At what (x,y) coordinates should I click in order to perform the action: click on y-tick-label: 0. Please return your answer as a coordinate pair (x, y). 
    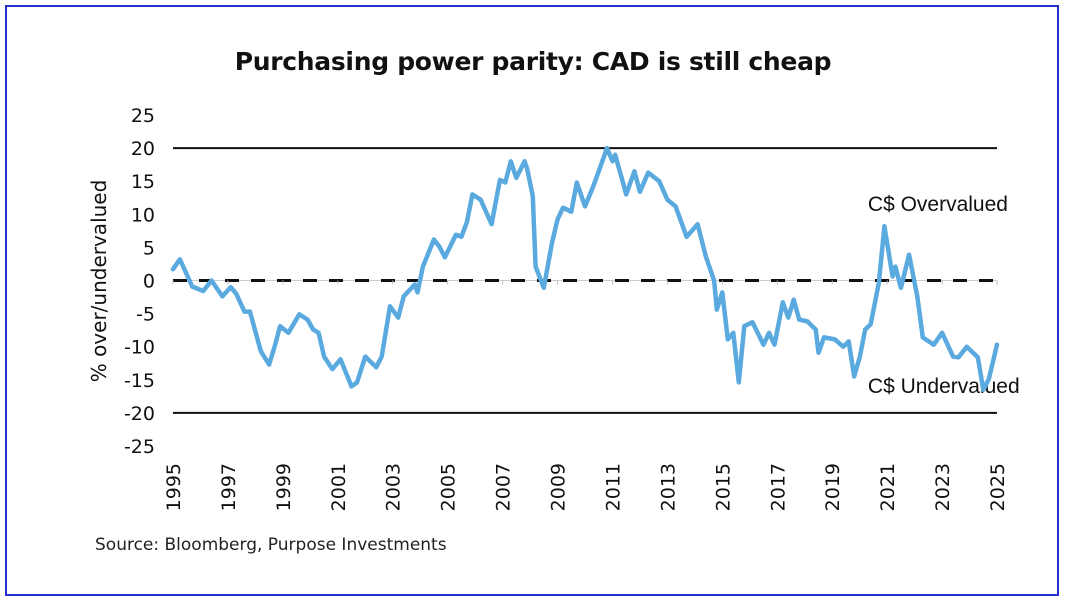
    Looking at the image, I should click on (149, 282).